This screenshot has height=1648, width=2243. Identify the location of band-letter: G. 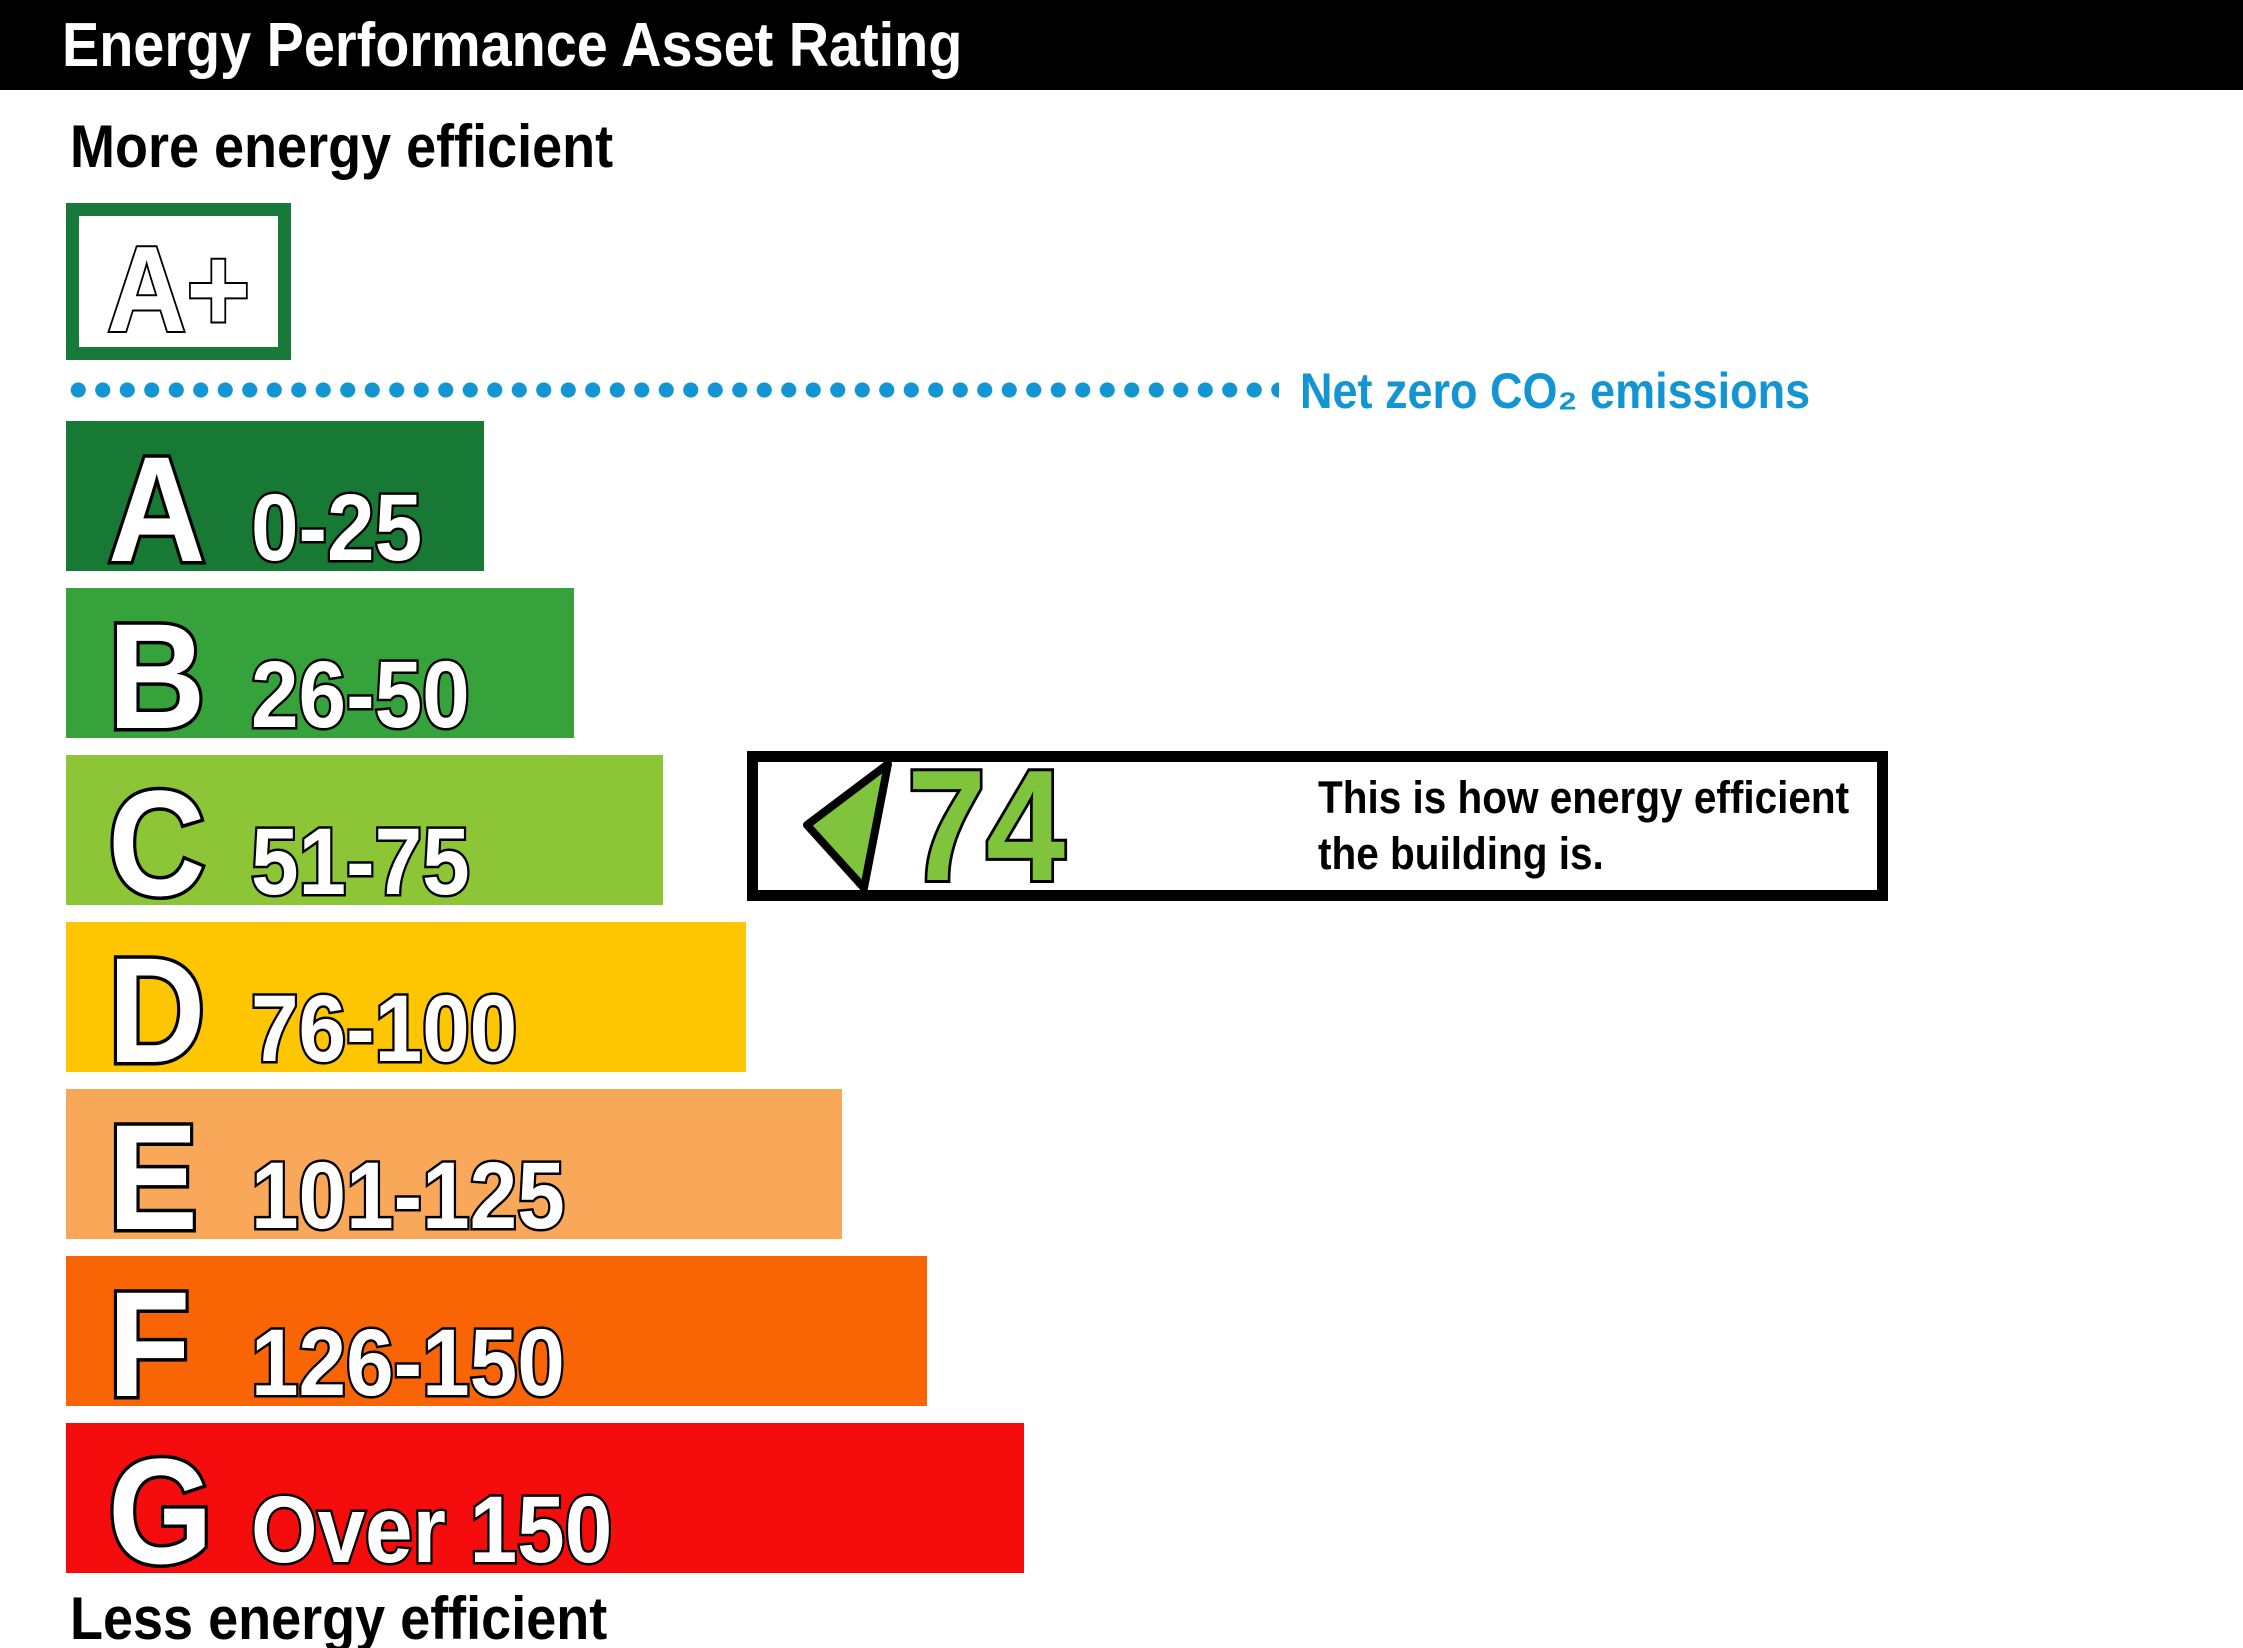
(160, 1511).